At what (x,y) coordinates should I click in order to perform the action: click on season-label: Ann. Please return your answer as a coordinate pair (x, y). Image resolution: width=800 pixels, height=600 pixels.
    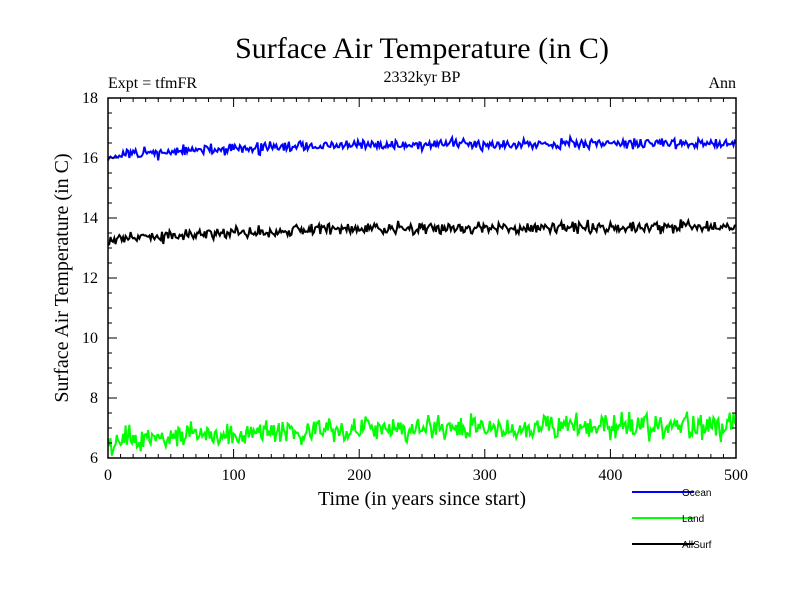
    Looking at the image, I should click on (722, 83).